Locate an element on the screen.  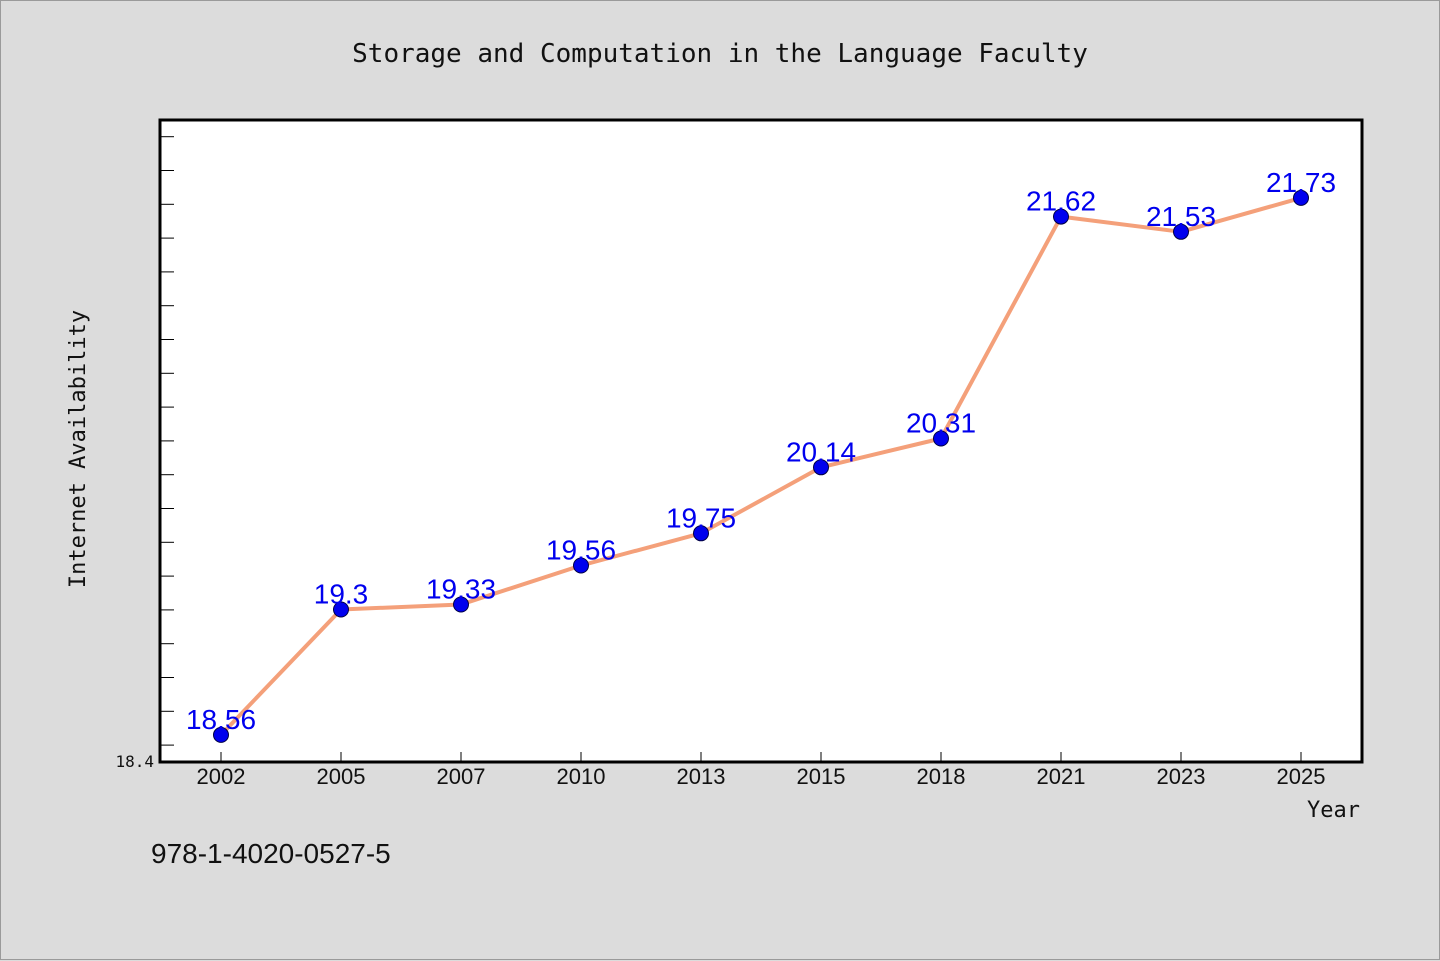
data-point-label: 19.33 is located at coordinates (461, 589).